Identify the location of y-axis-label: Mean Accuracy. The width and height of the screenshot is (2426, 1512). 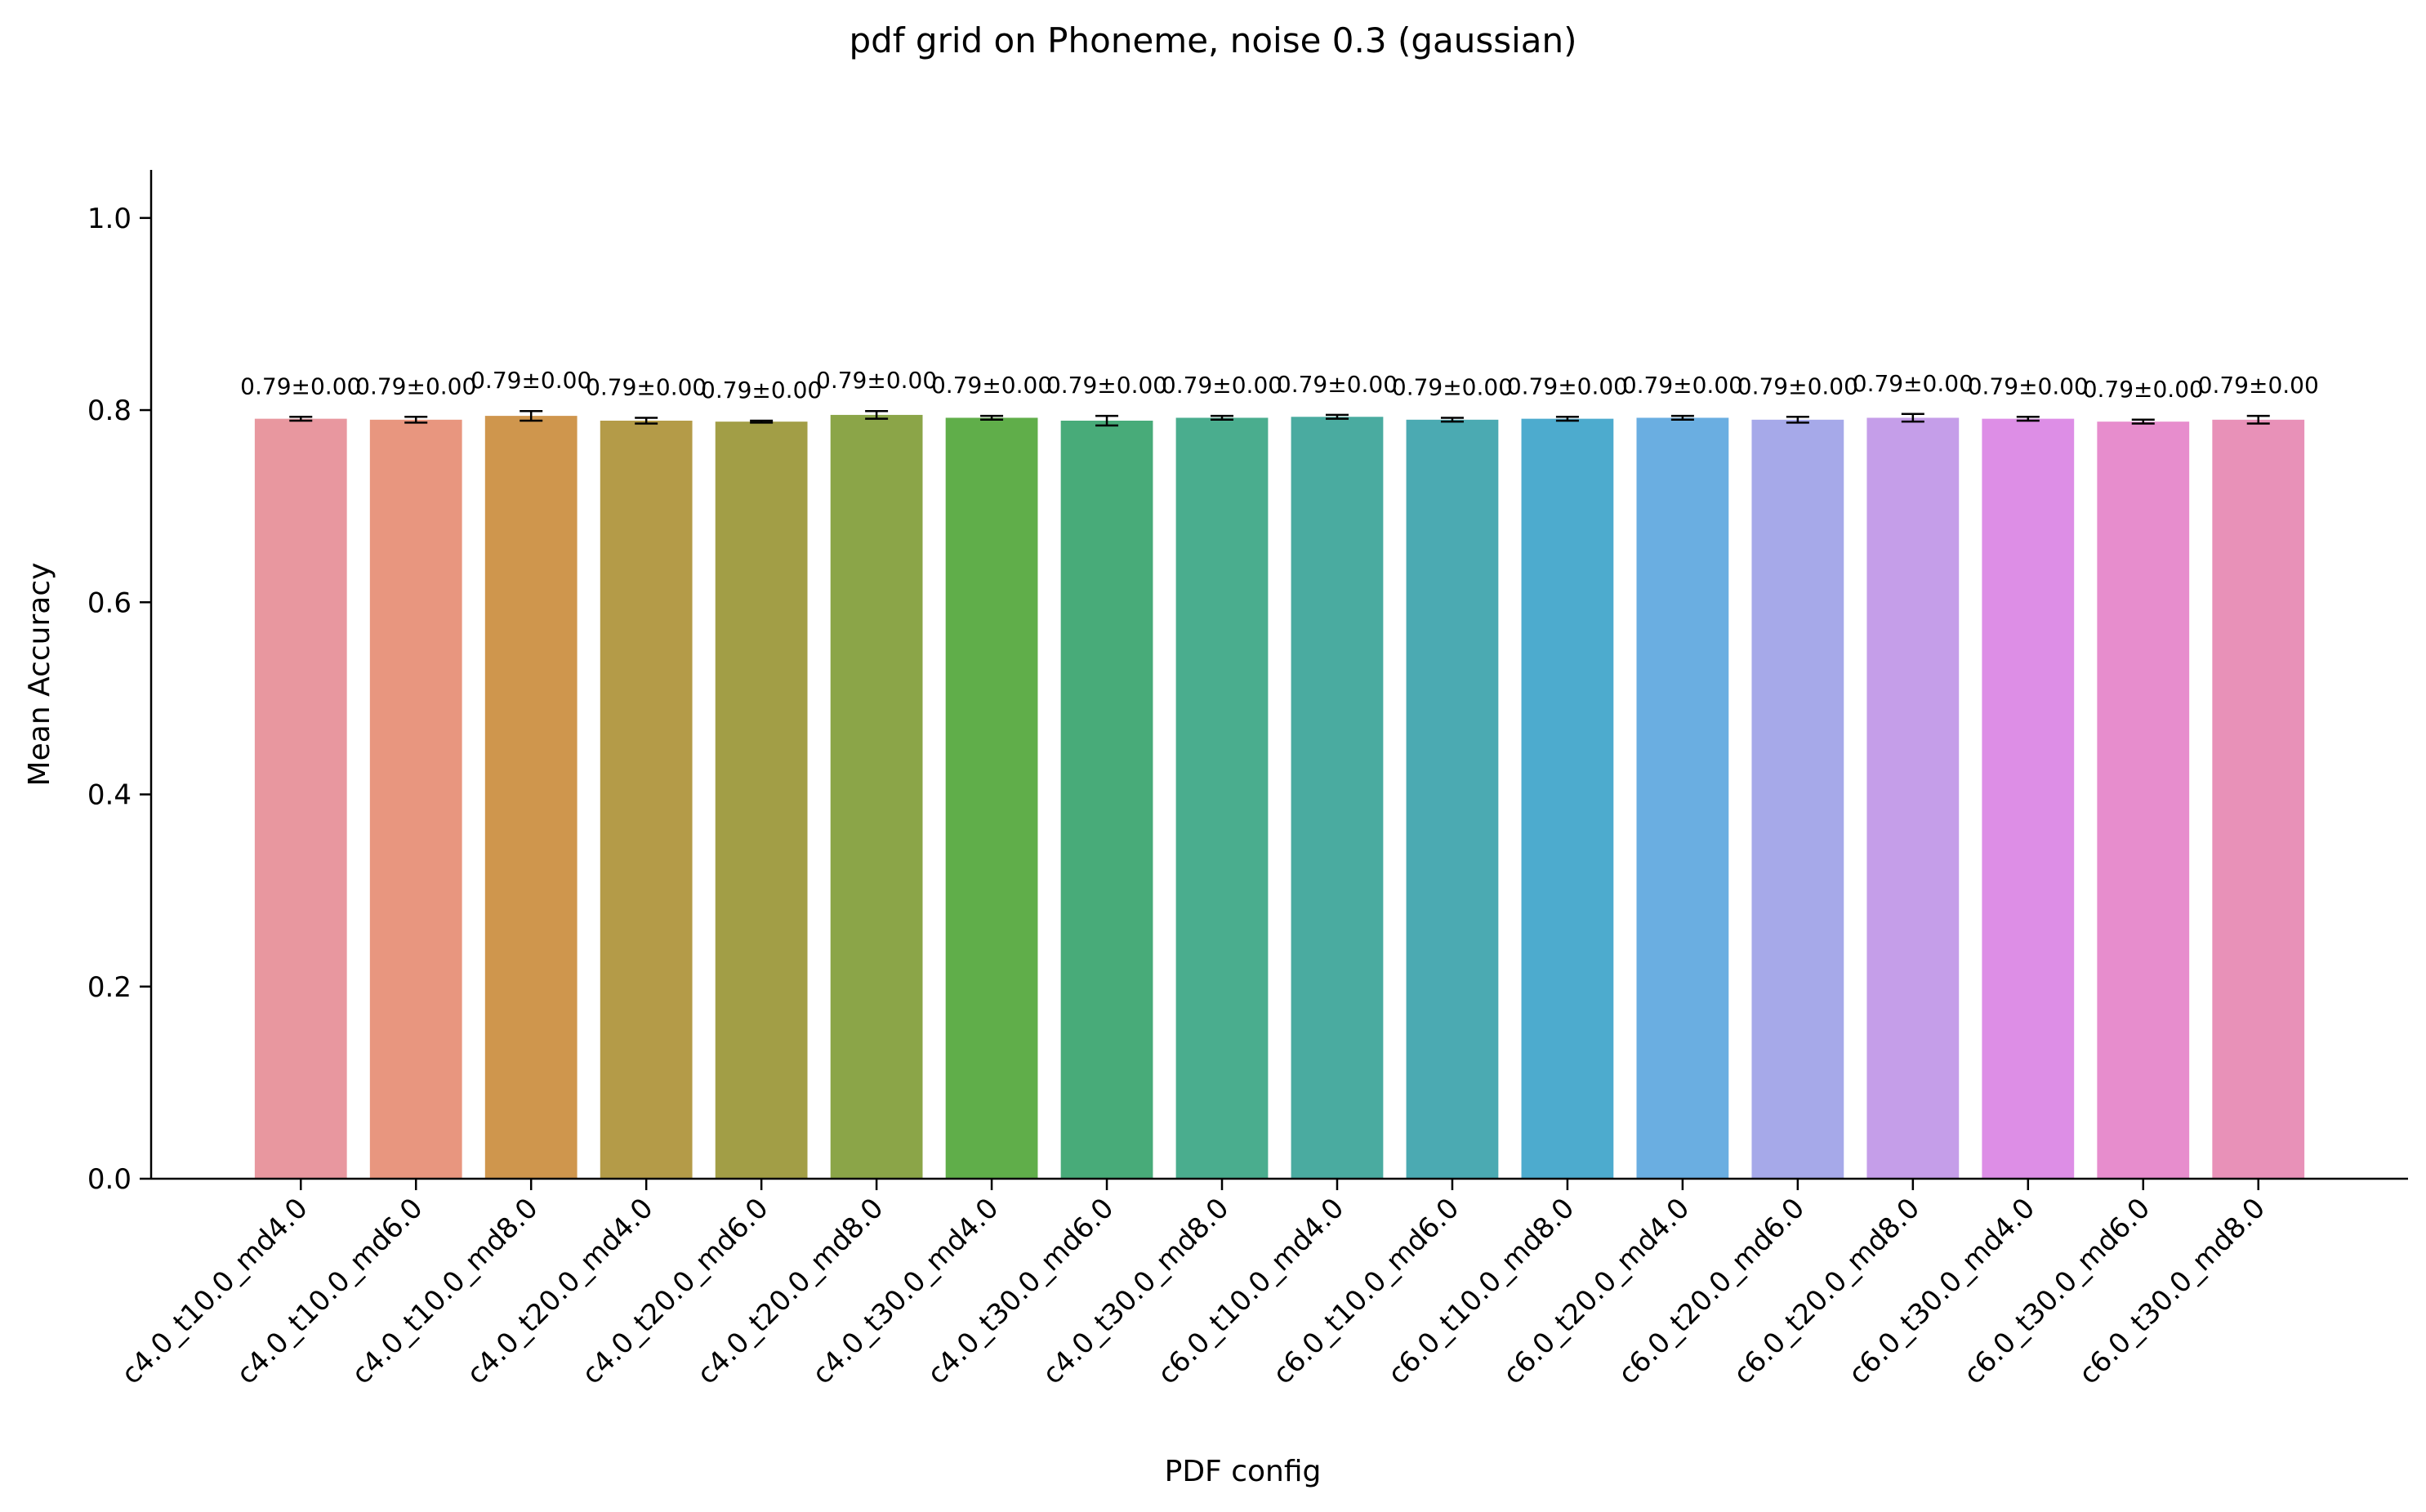
(39, 675).